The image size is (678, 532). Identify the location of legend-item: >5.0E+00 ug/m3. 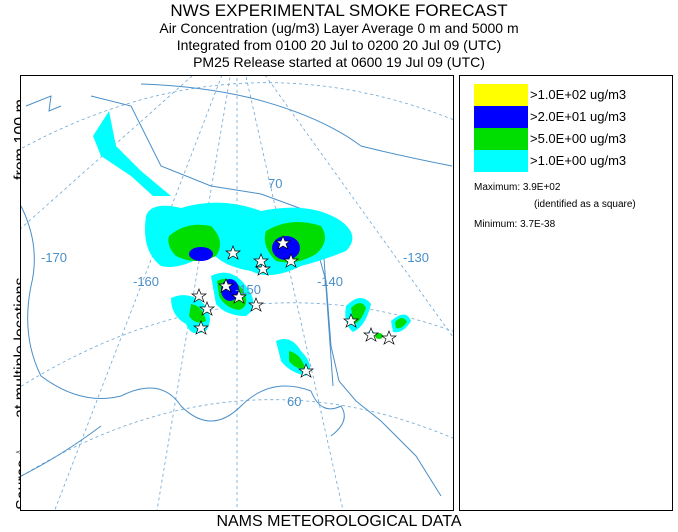
(569, 139).